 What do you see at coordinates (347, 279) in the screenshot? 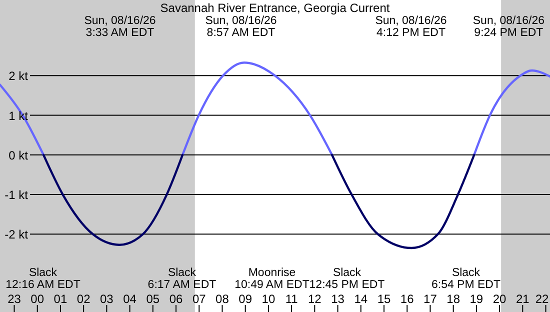
I see `annotation: Slack 12:45 PM EDT` at bounding box center [347, 279].